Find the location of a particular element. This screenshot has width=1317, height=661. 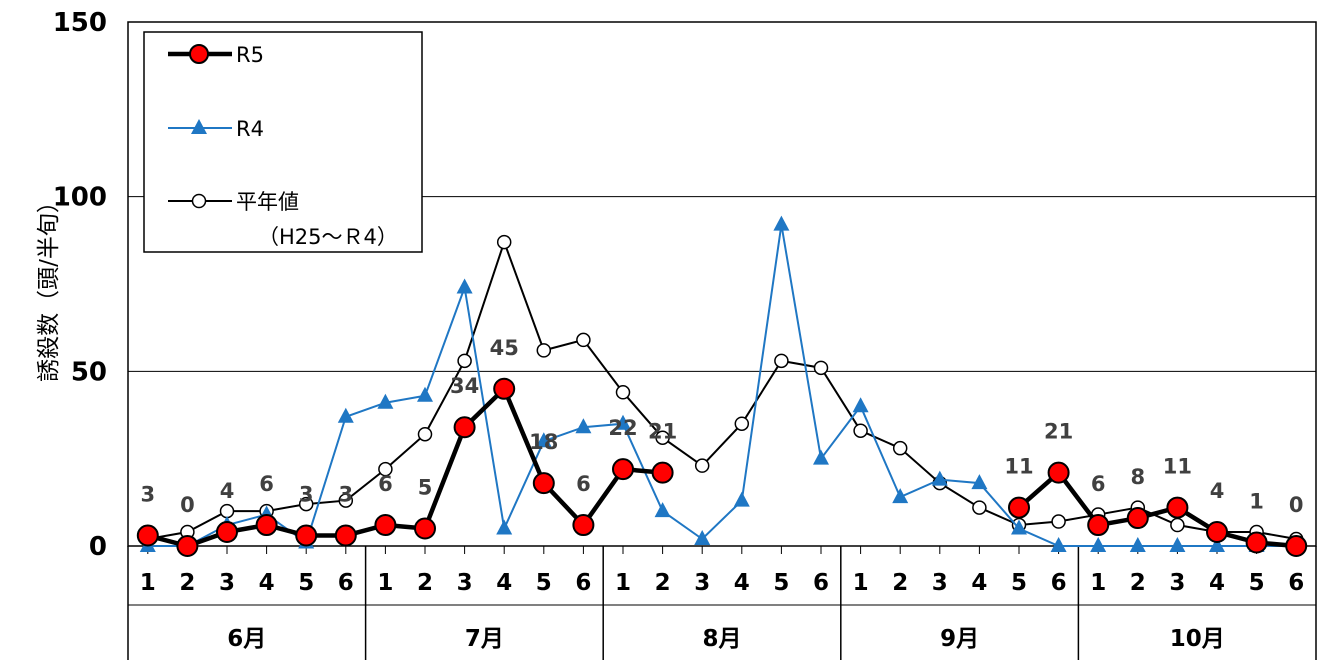

data-label: 18 is located at coordinates (543, 442).